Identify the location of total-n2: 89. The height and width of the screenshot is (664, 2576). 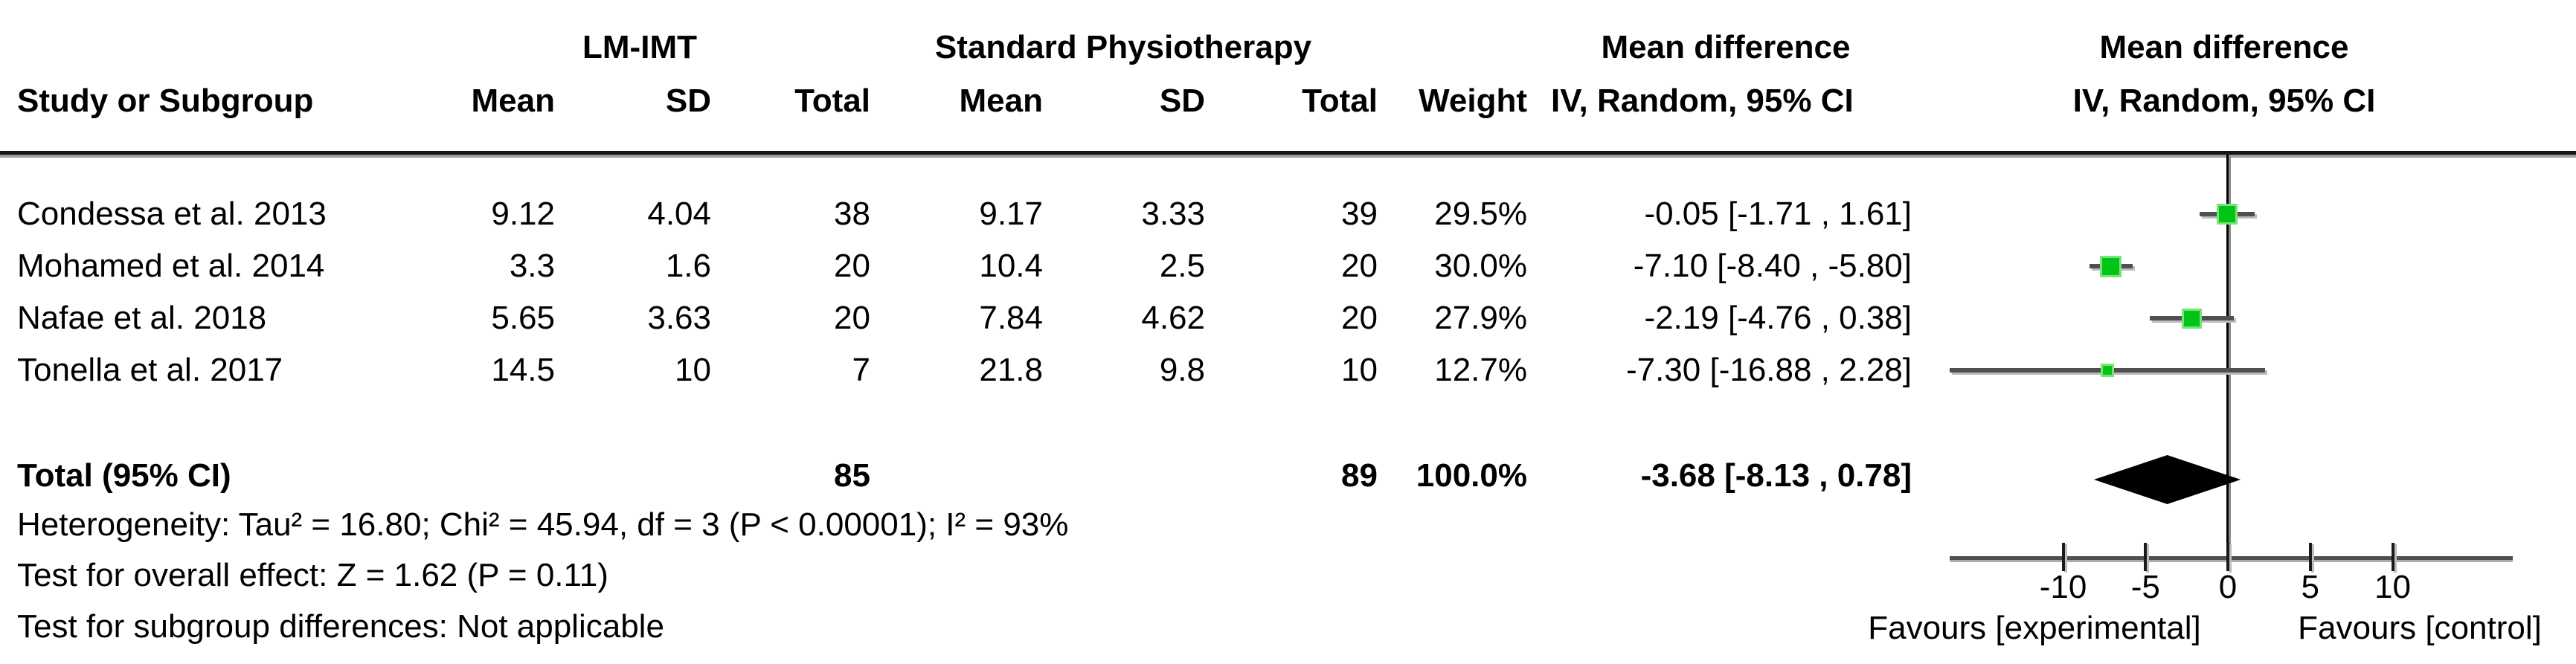
(1359, 476).